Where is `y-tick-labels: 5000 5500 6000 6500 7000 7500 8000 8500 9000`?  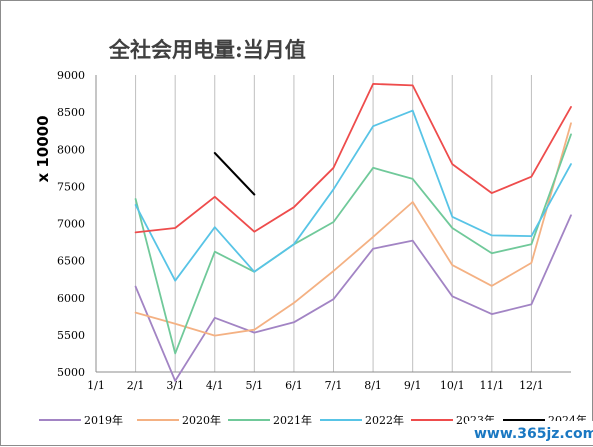 y-tick-labels: 5000 5500 6000 6500 7000 7500 8000 8500 9000 is located at coordinates (71, 224).